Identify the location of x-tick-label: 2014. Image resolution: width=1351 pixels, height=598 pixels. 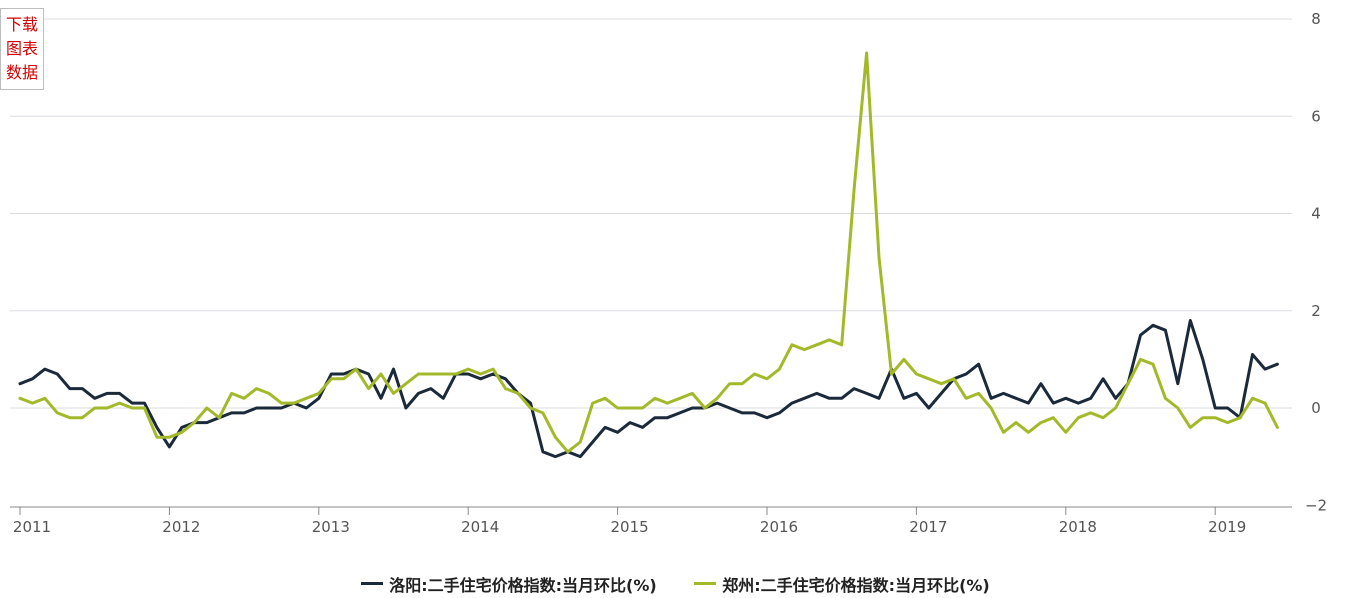
(480, 527).